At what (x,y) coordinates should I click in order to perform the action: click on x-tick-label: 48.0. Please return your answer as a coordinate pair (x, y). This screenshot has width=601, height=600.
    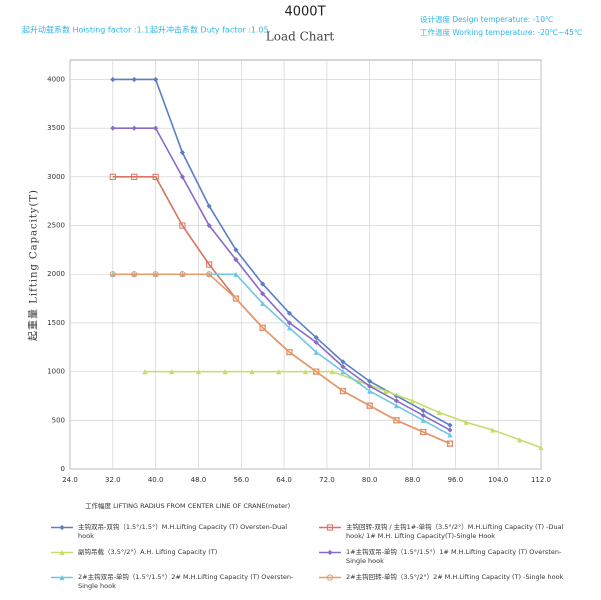
    Looking at the image, I should click on (199, 480).